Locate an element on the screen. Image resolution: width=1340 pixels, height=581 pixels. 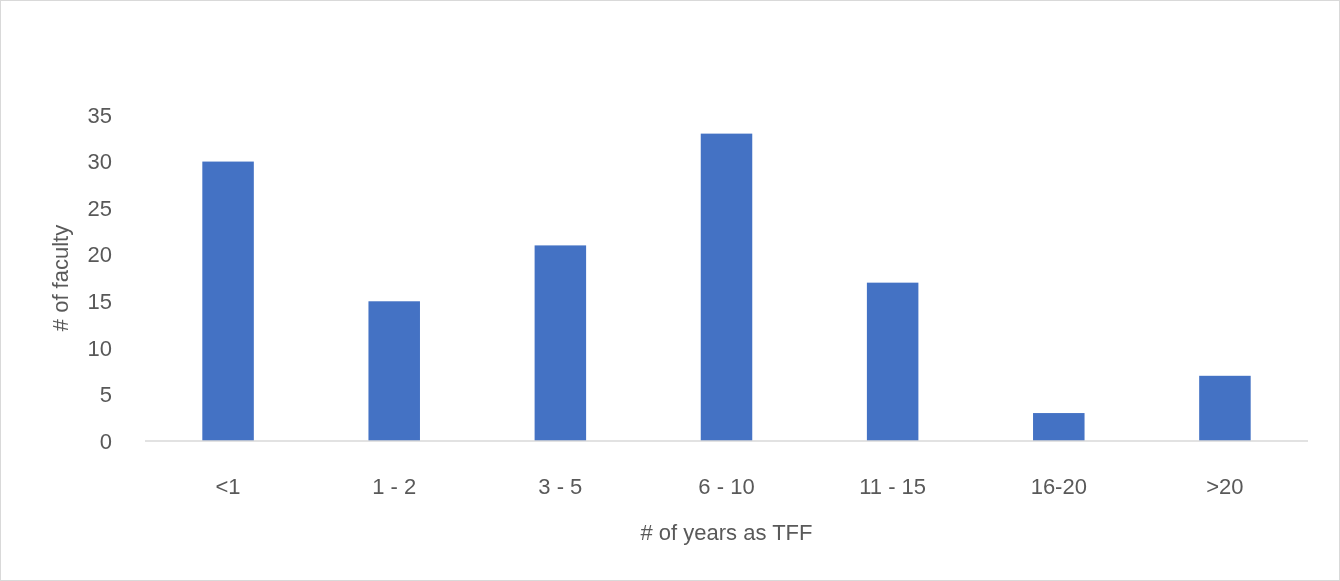
y-axis-title: # of faculty is located at coordinates (60, 278).